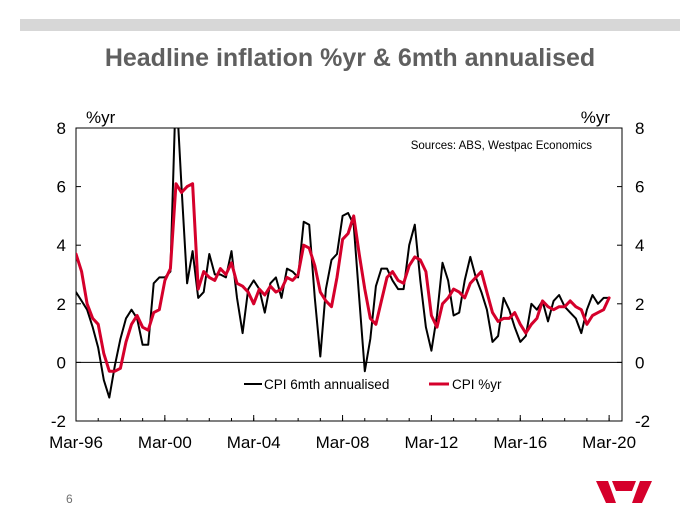 Image resolution: width=700 pixels, height=525 pixels. What do you see at coordinates (76, 442) in the screenshot?
I see `x-tick-label: Mar-96` at bounding box center [76, 442].